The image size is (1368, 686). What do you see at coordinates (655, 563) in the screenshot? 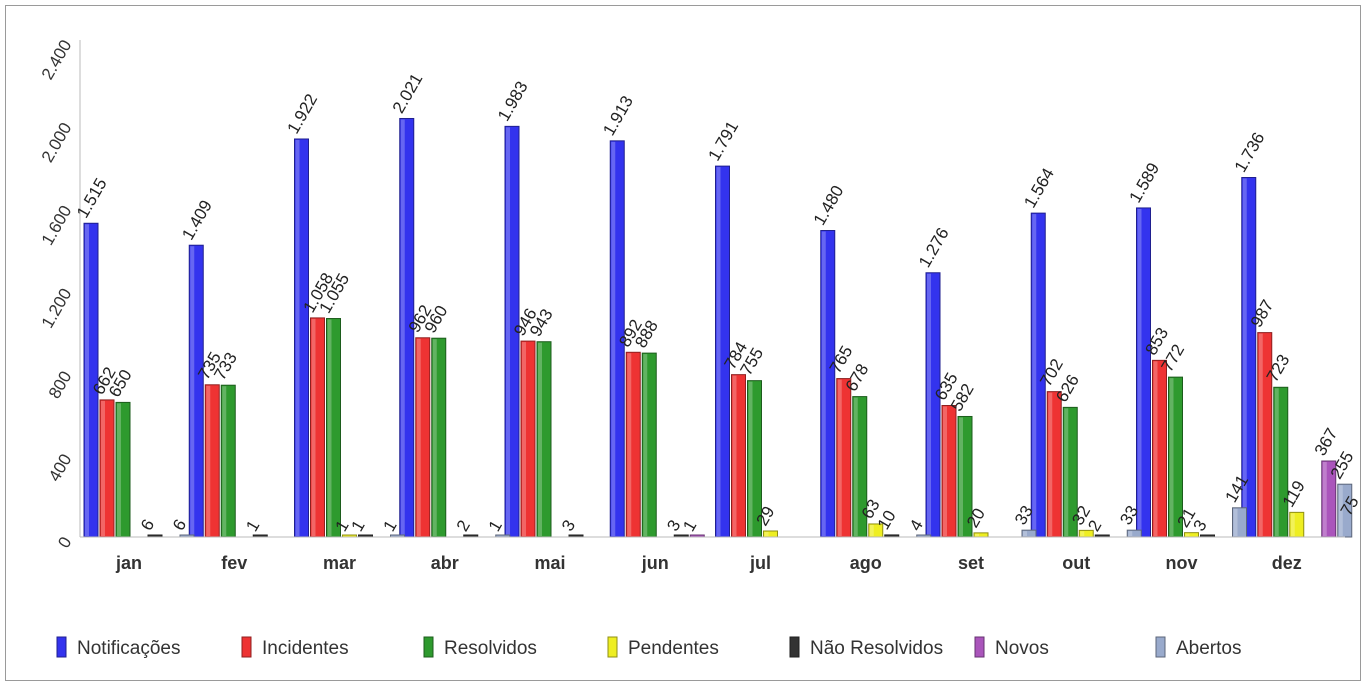
I see `x-tick-label: jun` at bounding box center [655, 563].